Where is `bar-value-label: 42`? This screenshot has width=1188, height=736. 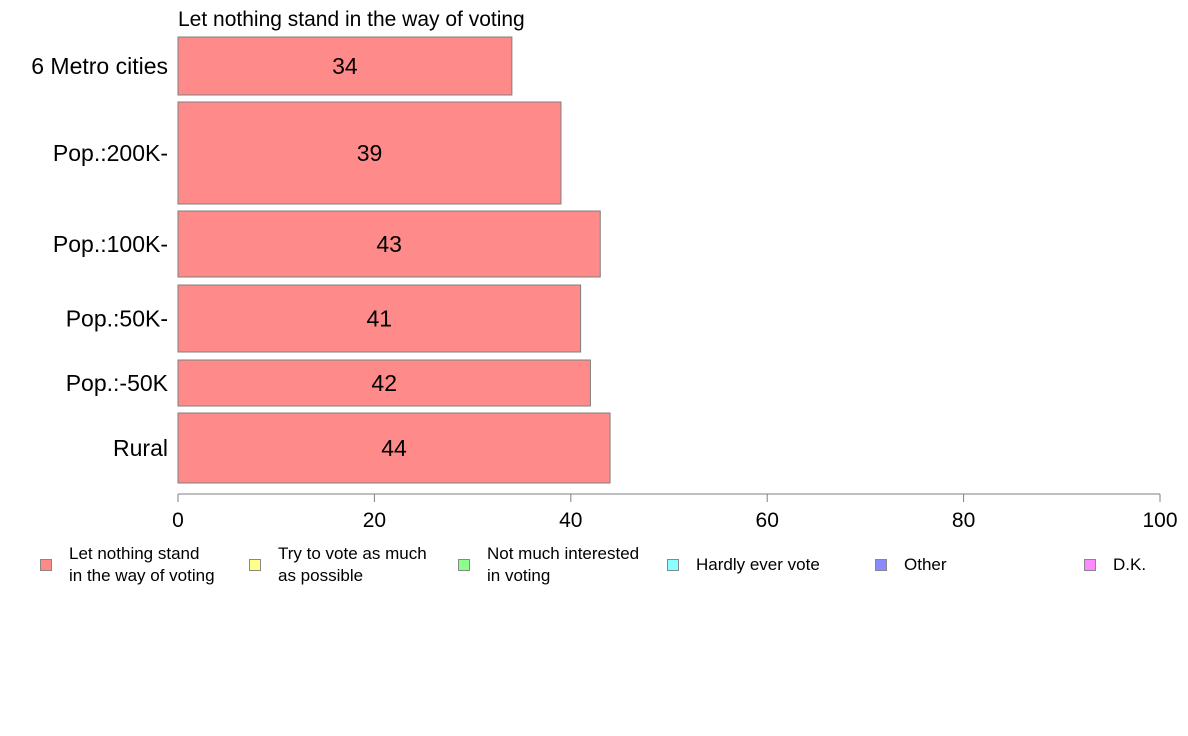
bar-value-label: 42 is located at coordinates (384, 383).